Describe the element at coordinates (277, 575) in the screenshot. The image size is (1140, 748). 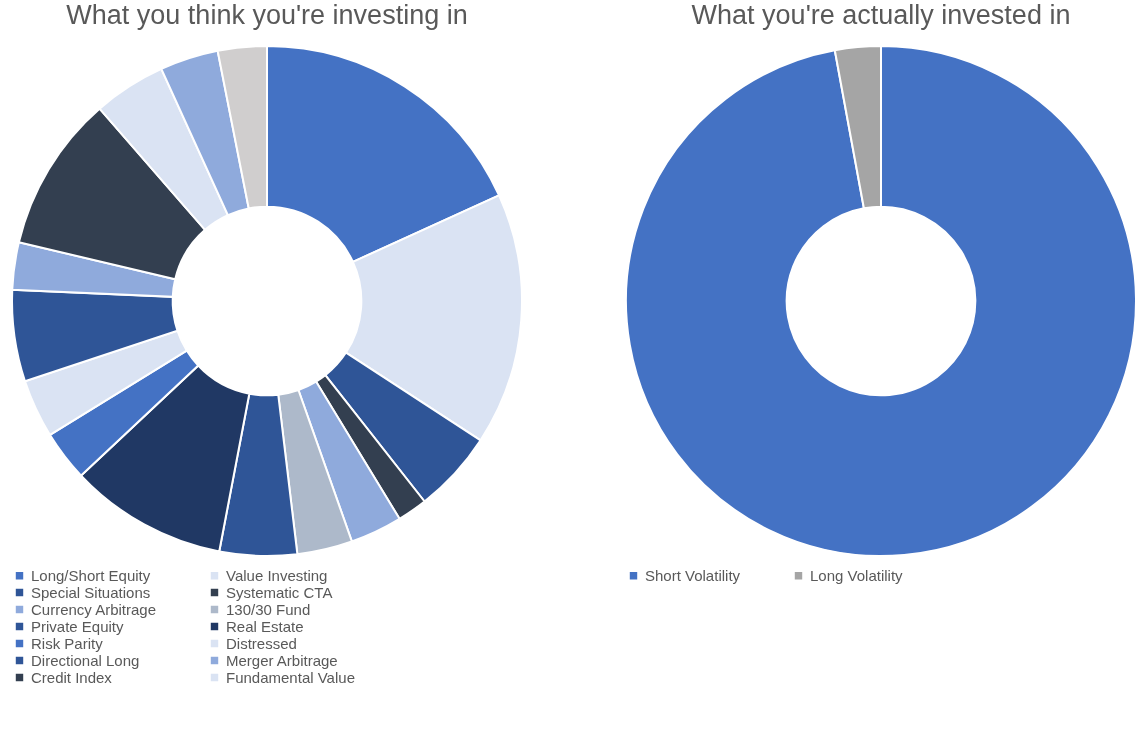
I see `legend-label: Value Investing` at that location.